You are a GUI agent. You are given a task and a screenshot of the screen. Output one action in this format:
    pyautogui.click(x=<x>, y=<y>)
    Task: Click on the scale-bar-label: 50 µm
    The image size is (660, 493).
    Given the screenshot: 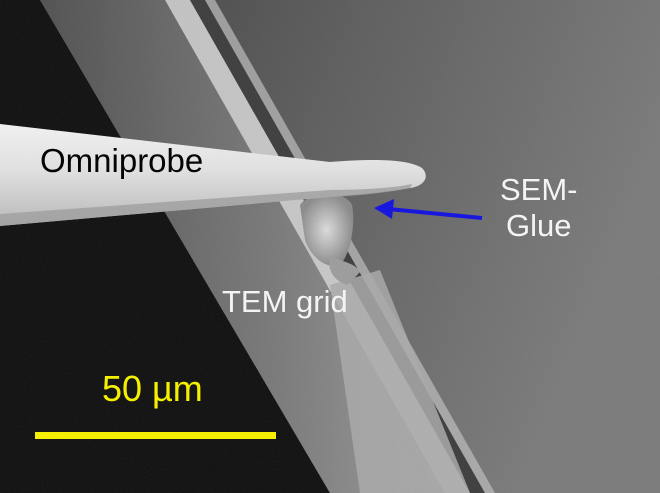 What is the action you would take?
    pyautogui.click(x=152, y=388)
    